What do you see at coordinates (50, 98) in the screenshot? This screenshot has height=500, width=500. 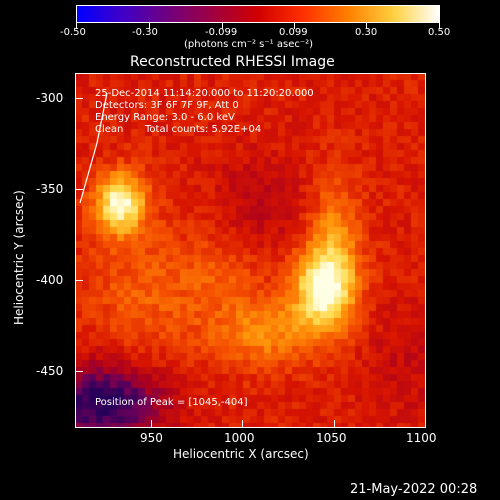 I see `y-tick-300: -300` at bounding box center [50, 98].